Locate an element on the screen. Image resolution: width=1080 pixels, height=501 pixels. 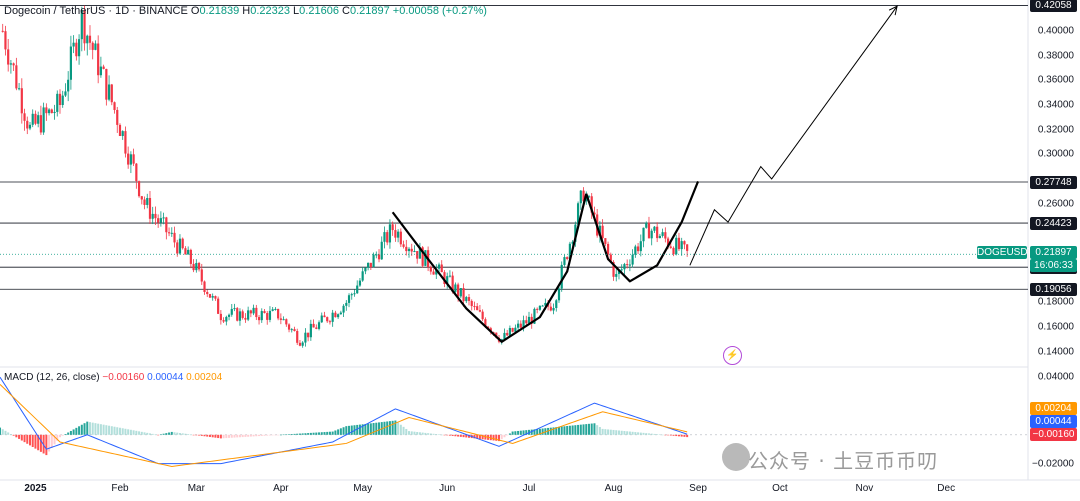
open-label: O is located at coordinates (195, 11).